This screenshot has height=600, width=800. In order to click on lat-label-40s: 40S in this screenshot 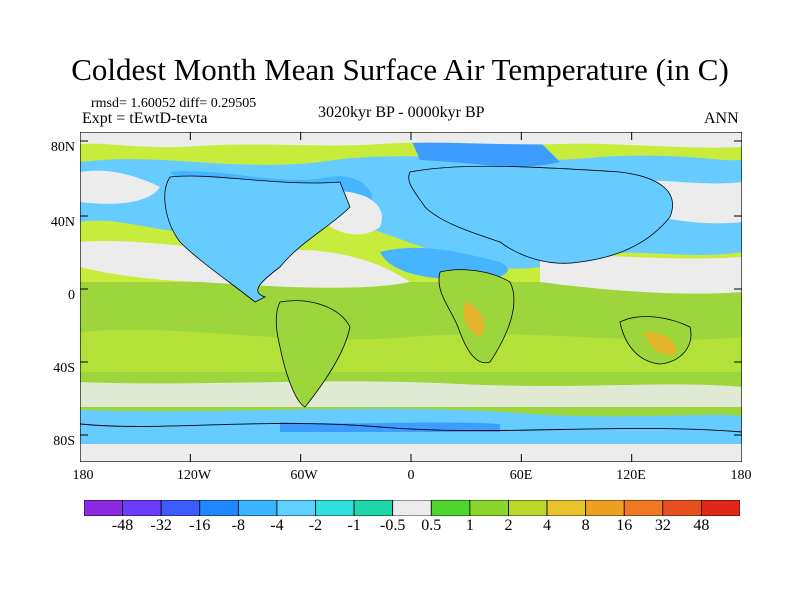, I will do `click(64, 368)`.